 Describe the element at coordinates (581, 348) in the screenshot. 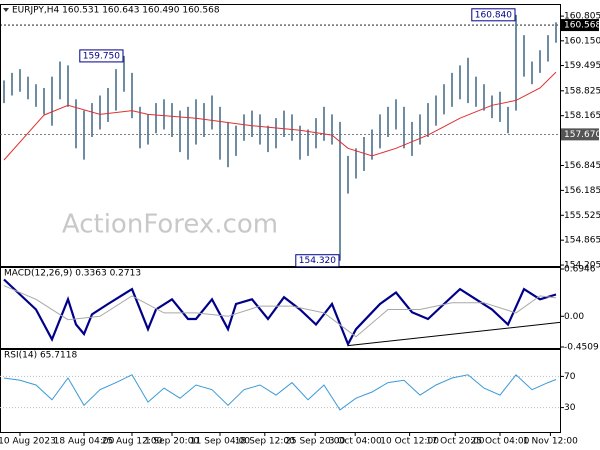

I see `y-tick-label: -0.4509` at that location.